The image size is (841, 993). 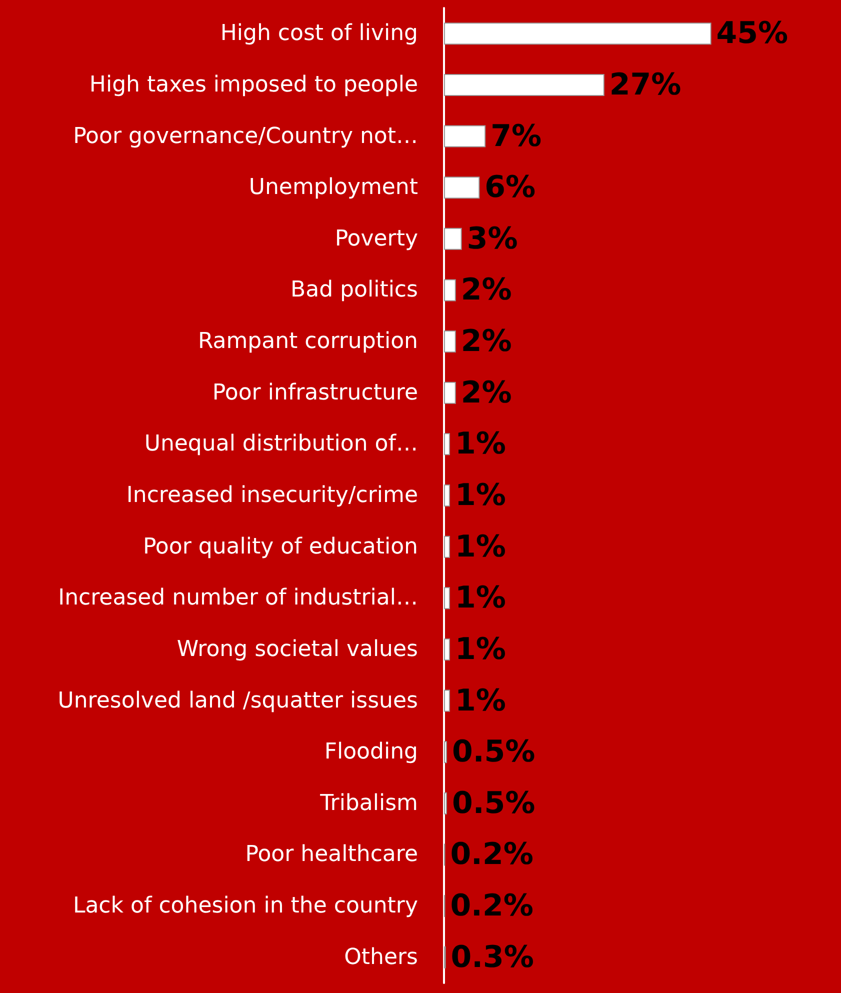 What do you see at coordinates (308, 341) in the screenshot?
I see `y-tick-label: Rampant corruption` at bounding box center [308, 341].